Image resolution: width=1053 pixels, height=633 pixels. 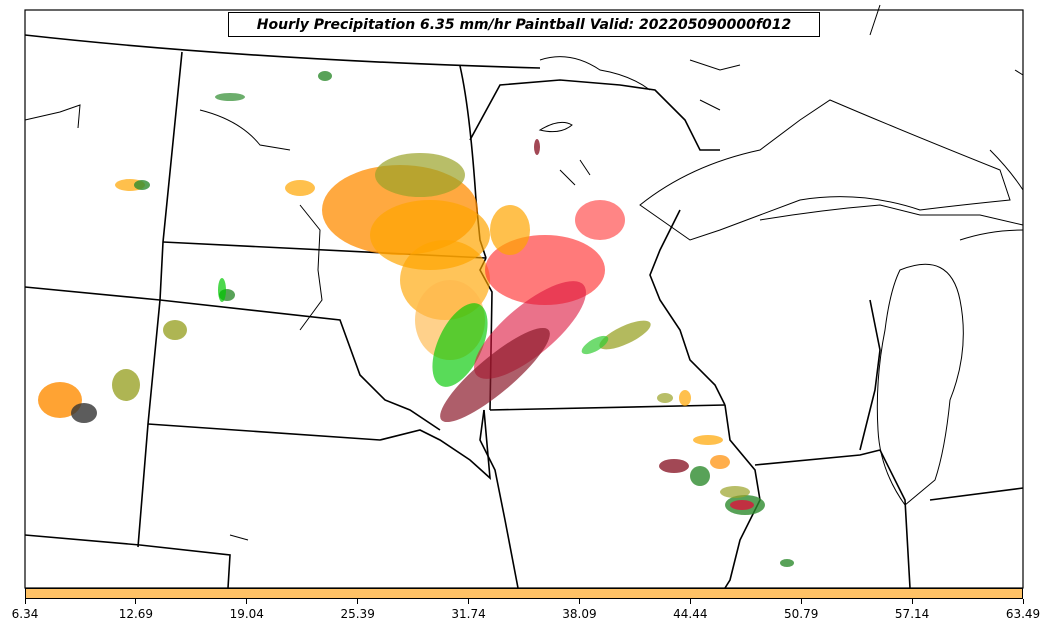 I want to click on wisconsin-east-shore, so click(x=870, y=375).